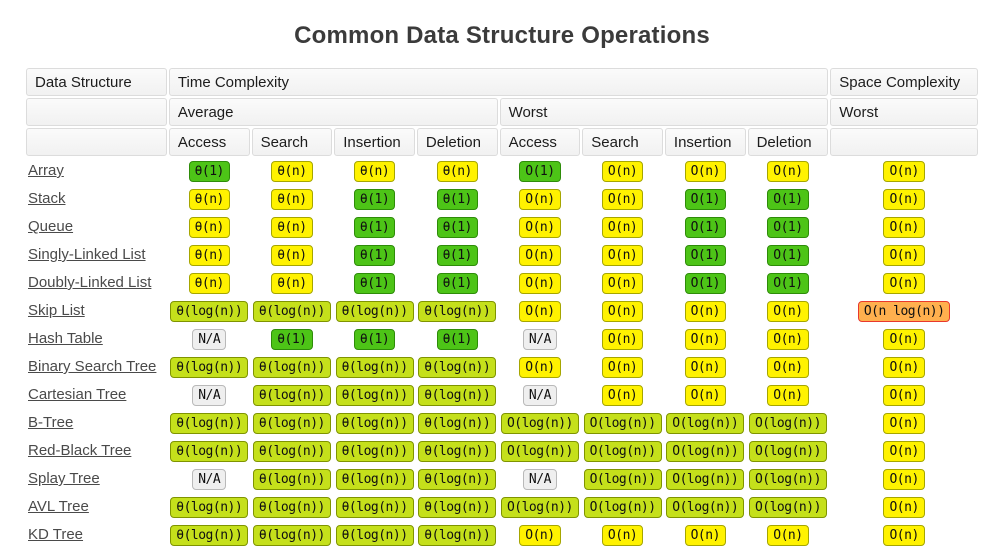  What do you see at coordinates (705, 142) in the screenshot?
I see `header-worst-insertion: Insertion` at bounding box center [705, 142].